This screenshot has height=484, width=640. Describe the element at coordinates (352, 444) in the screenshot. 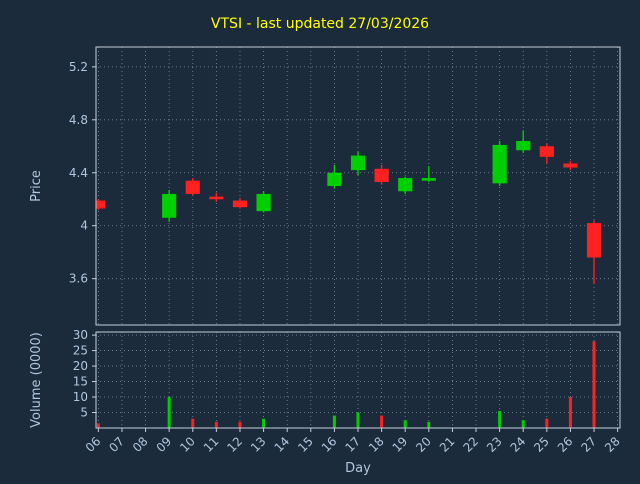

I see `x-tick-label: 17` at that location.